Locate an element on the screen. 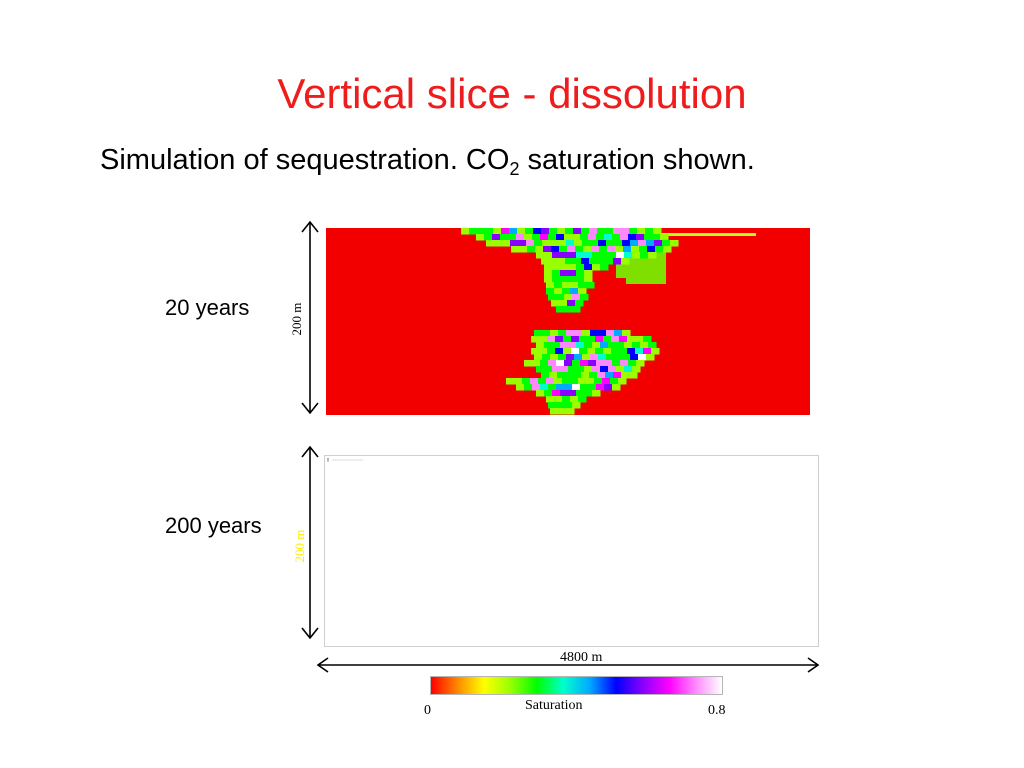  width-label: 4800 m is located at coordinates (581, 657).